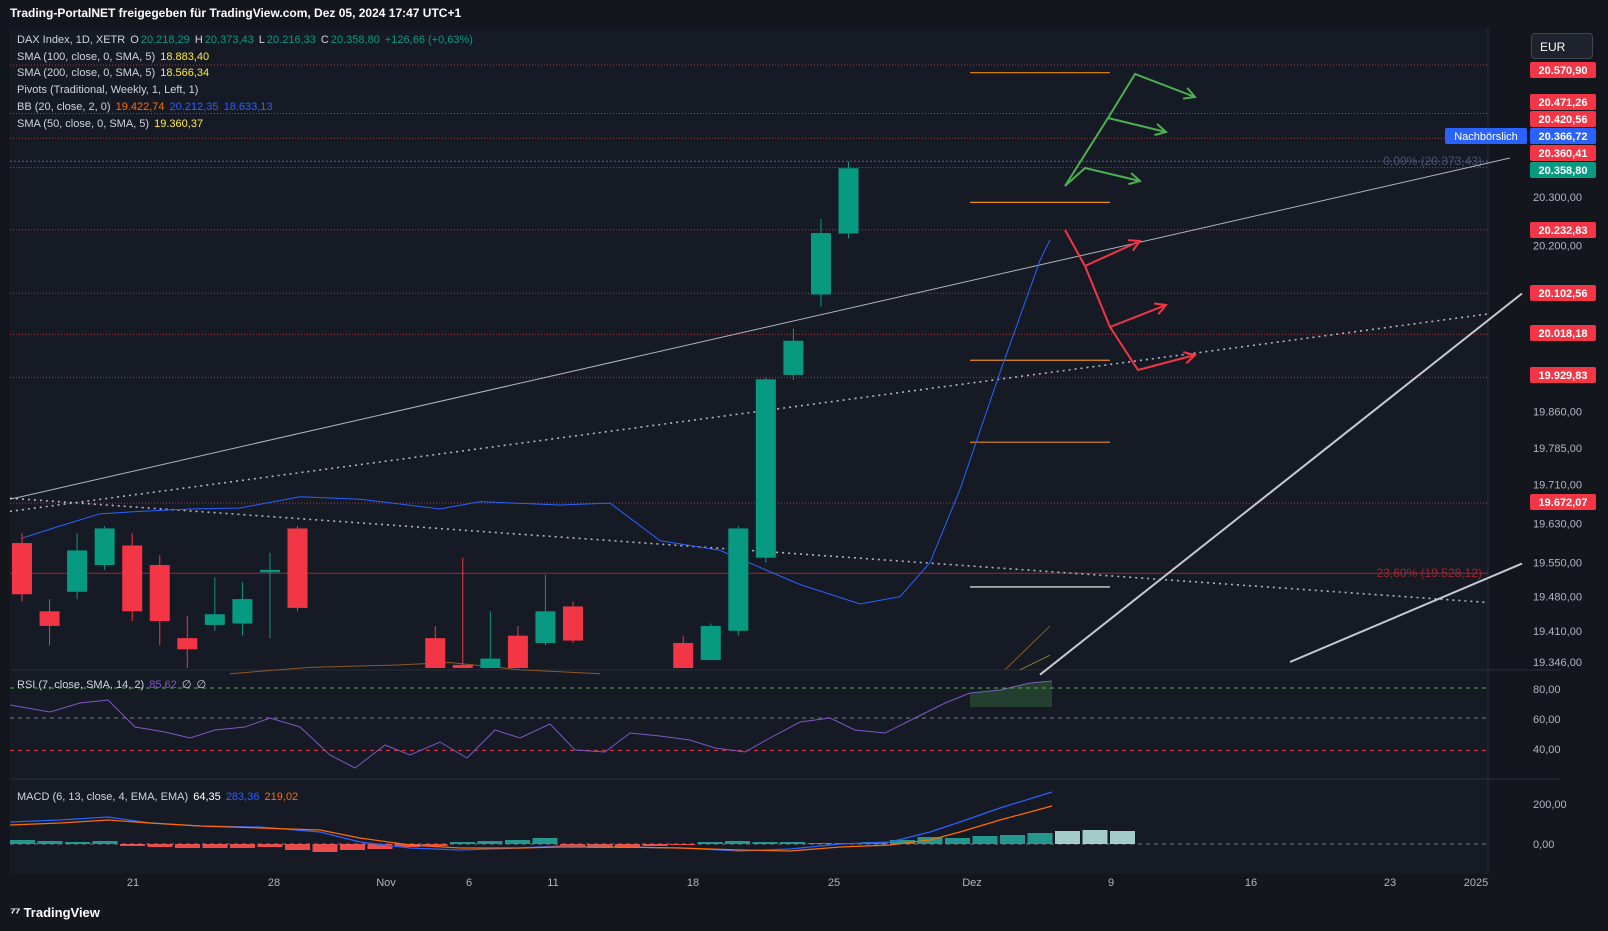 This screenshot has width=1608, height=931. I want to click on x-axis-tick: 21, so click(133, 883).